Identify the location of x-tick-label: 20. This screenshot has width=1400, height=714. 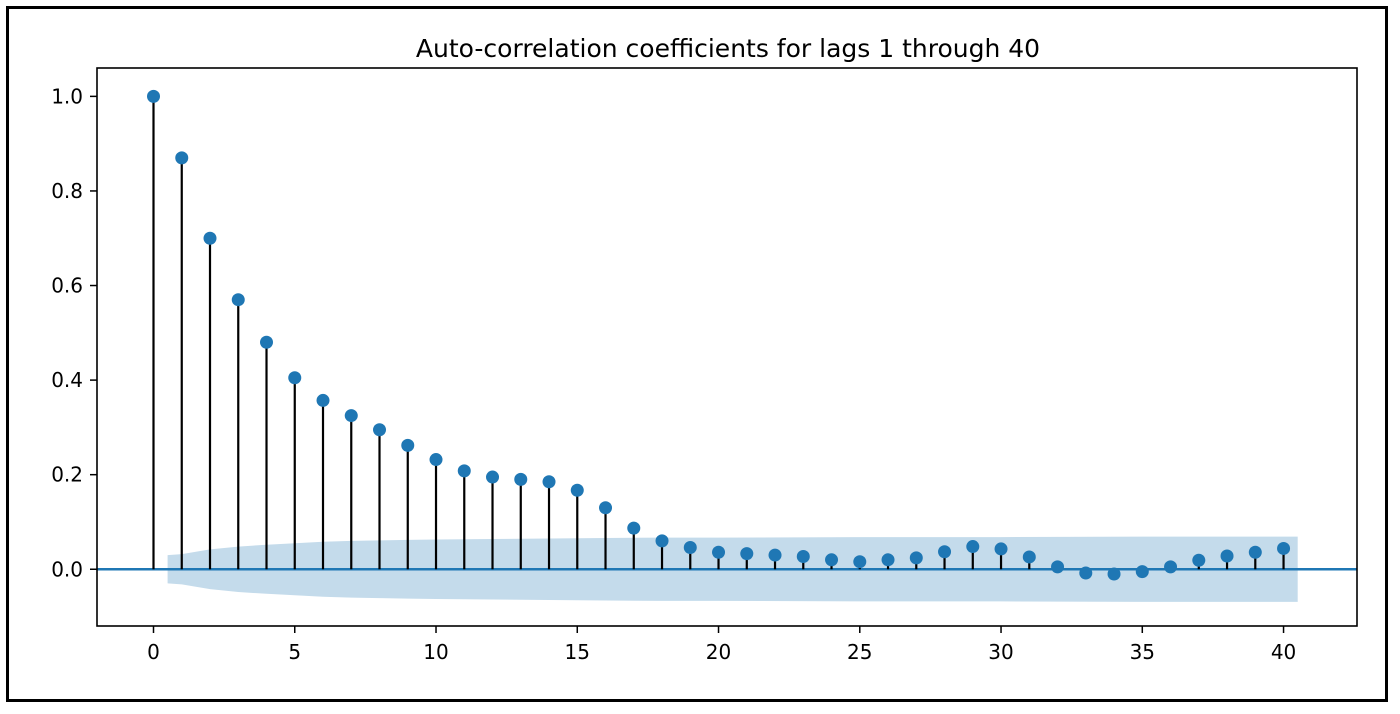
(718, 652).